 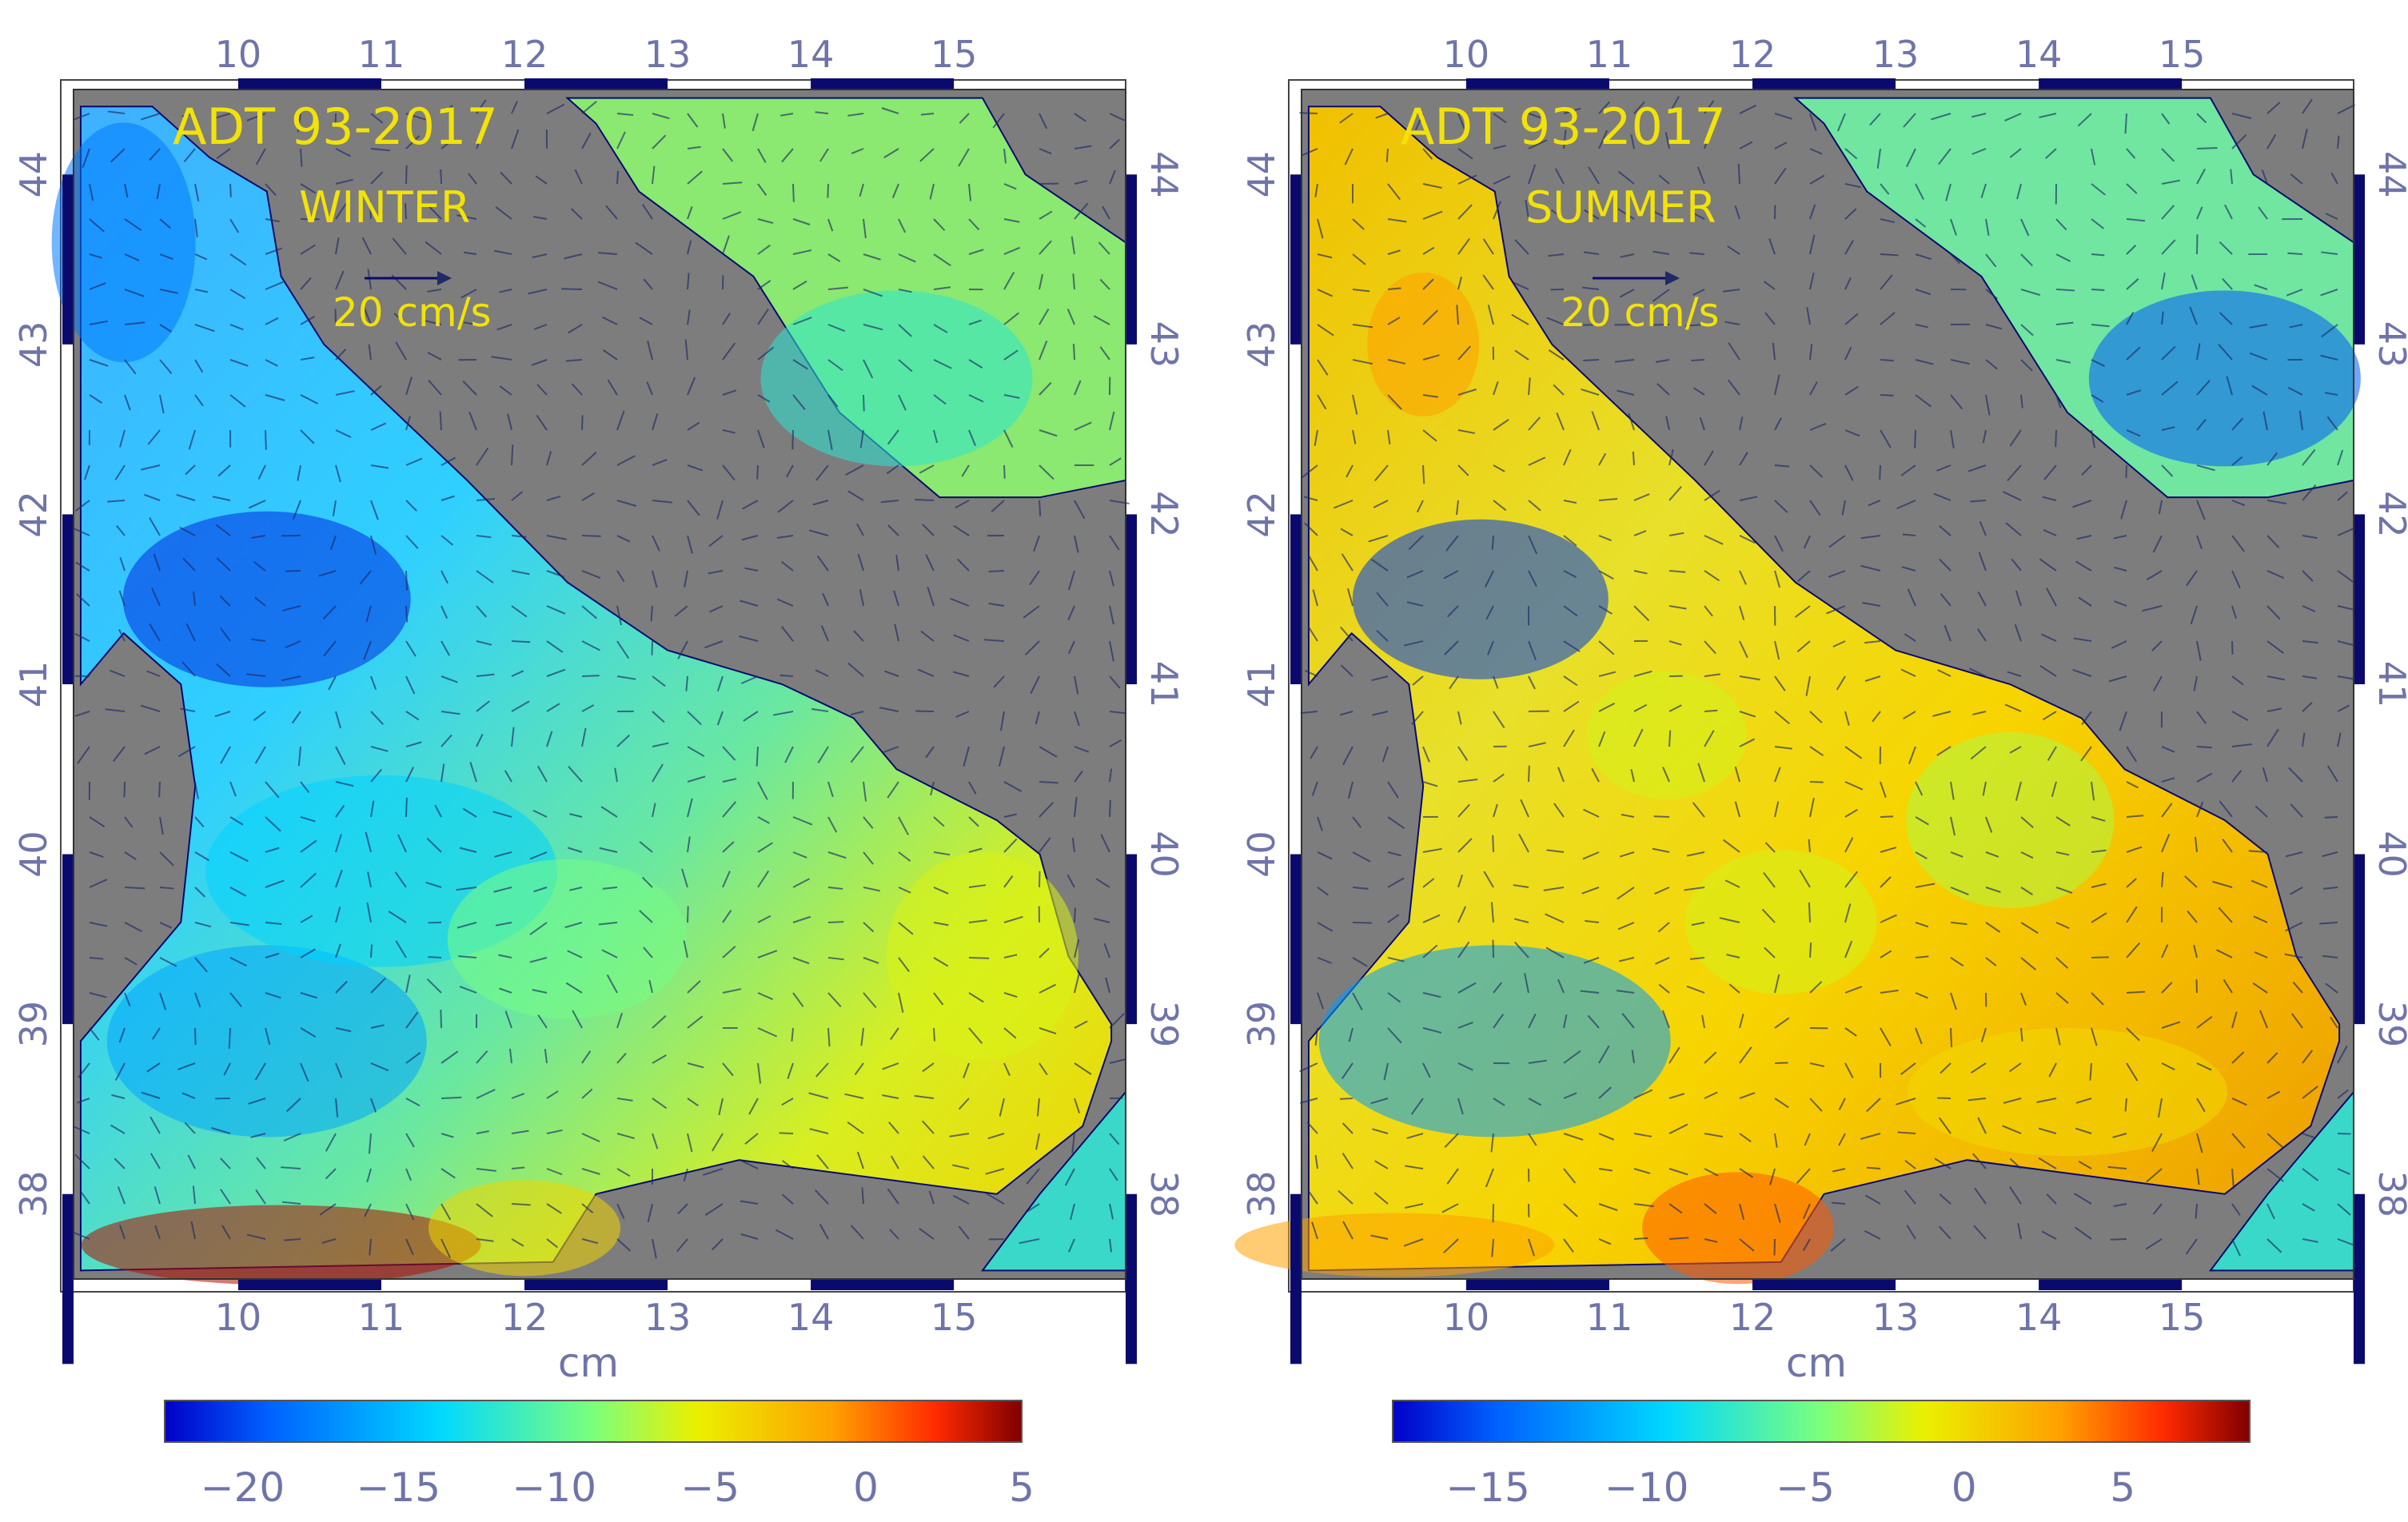 I want to click on season-label: WINTER, so click(x=384, y=207).